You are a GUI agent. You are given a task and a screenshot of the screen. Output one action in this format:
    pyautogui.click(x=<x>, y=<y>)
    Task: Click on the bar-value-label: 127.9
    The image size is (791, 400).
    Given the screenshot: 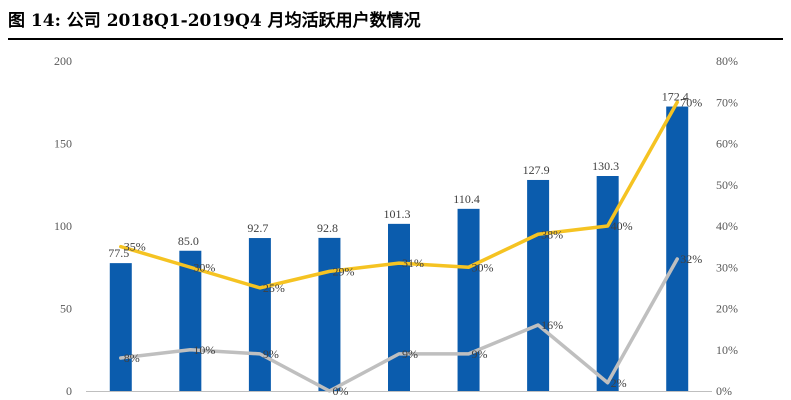 What is the action you would take?
    pyautogui.click(x=536, y=170)
    